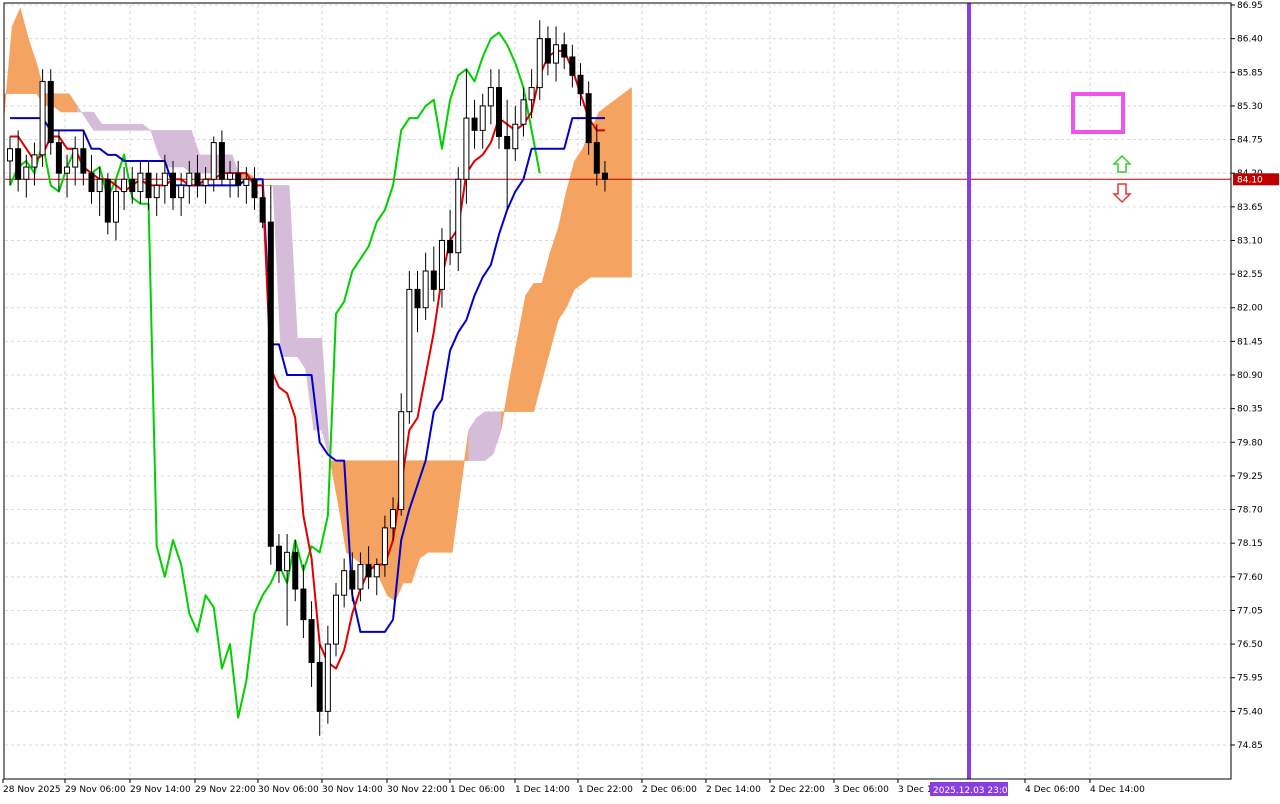 The height and width of the screenshot is (804, 1280). I want to click on x-tick-label: 3 Dec 14:00, so click(925, 790).